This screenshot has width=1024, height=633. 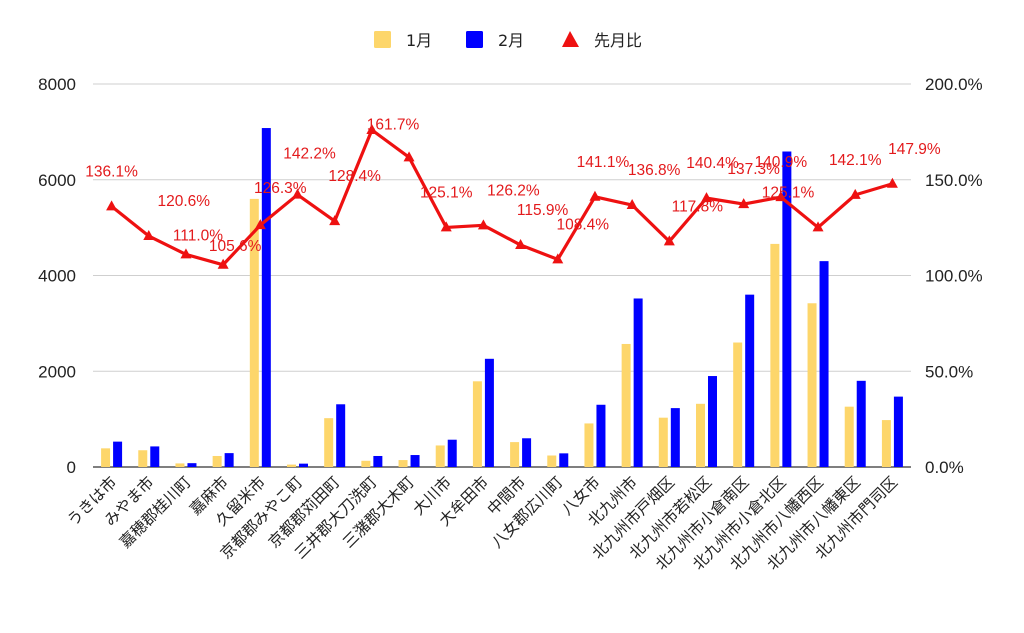 I want to click on left-axis-tick-label: 4000, so click(x=57, y=276).